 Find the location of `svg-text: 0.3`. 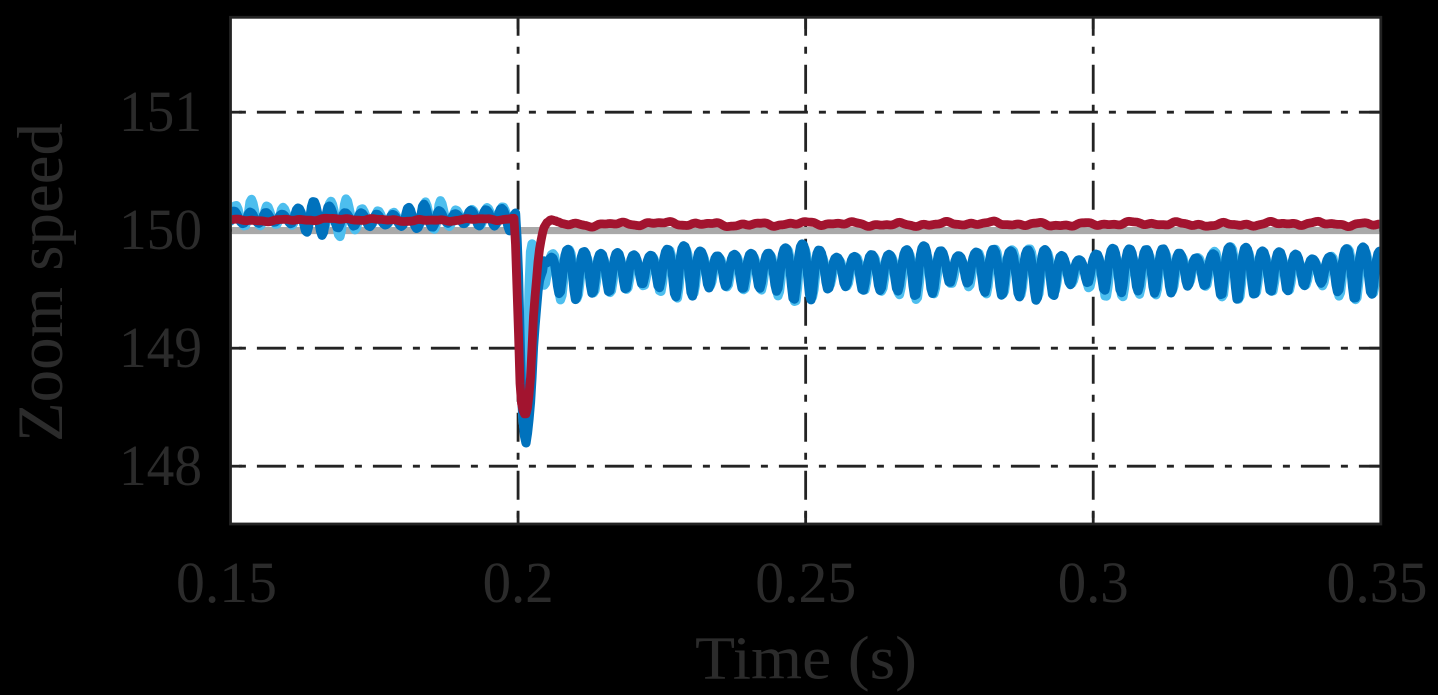

svg-text: 0.3 is located at coordinates (1093, 582).